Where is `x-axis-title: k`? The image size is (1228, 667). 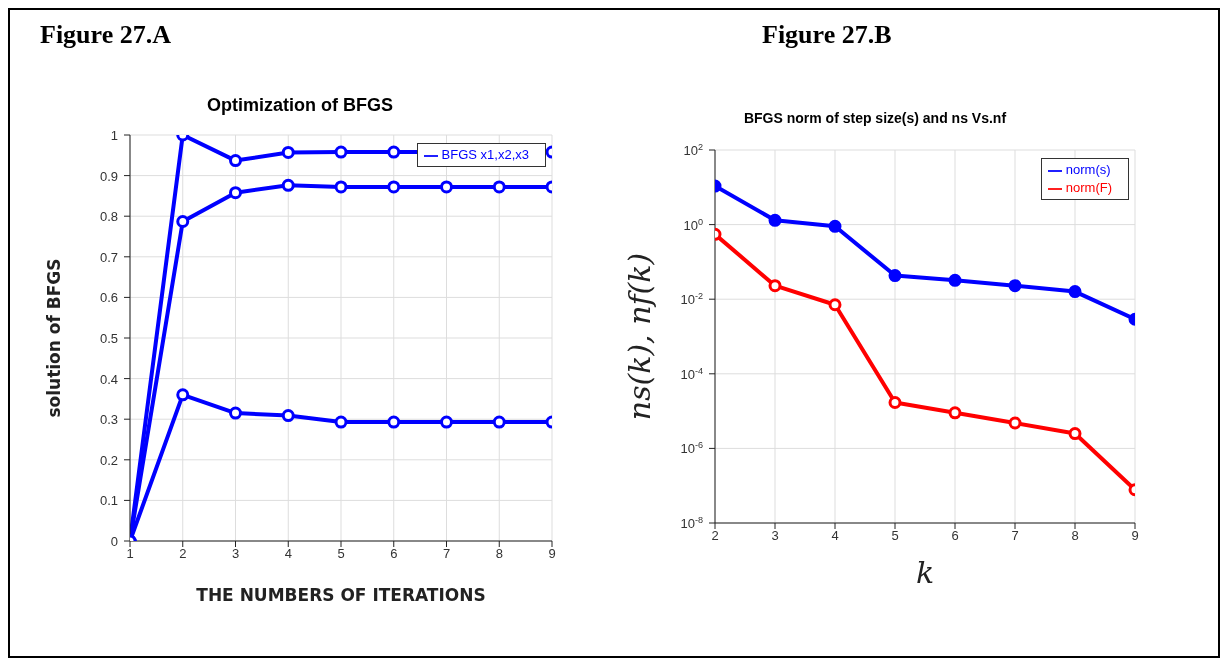 x-axis-title: k is located at coordinates (925, 572).